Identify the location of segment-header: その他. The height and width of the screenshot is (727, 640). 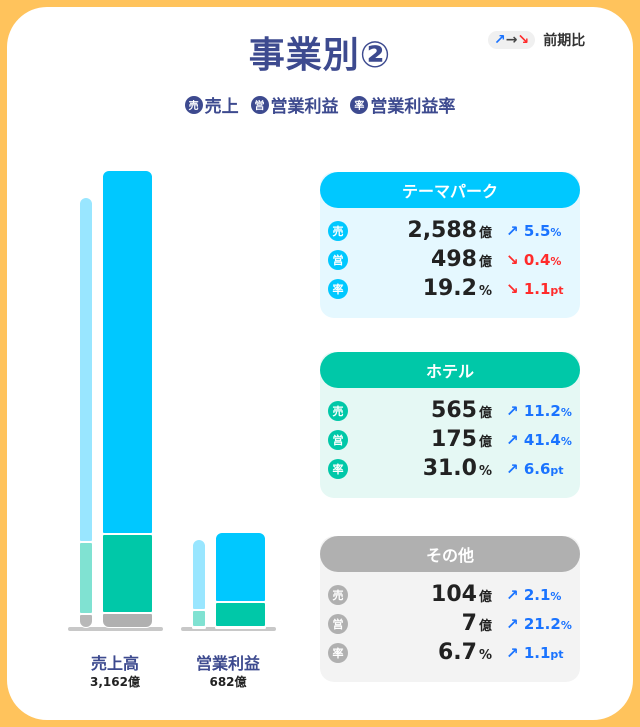
(450, 554).